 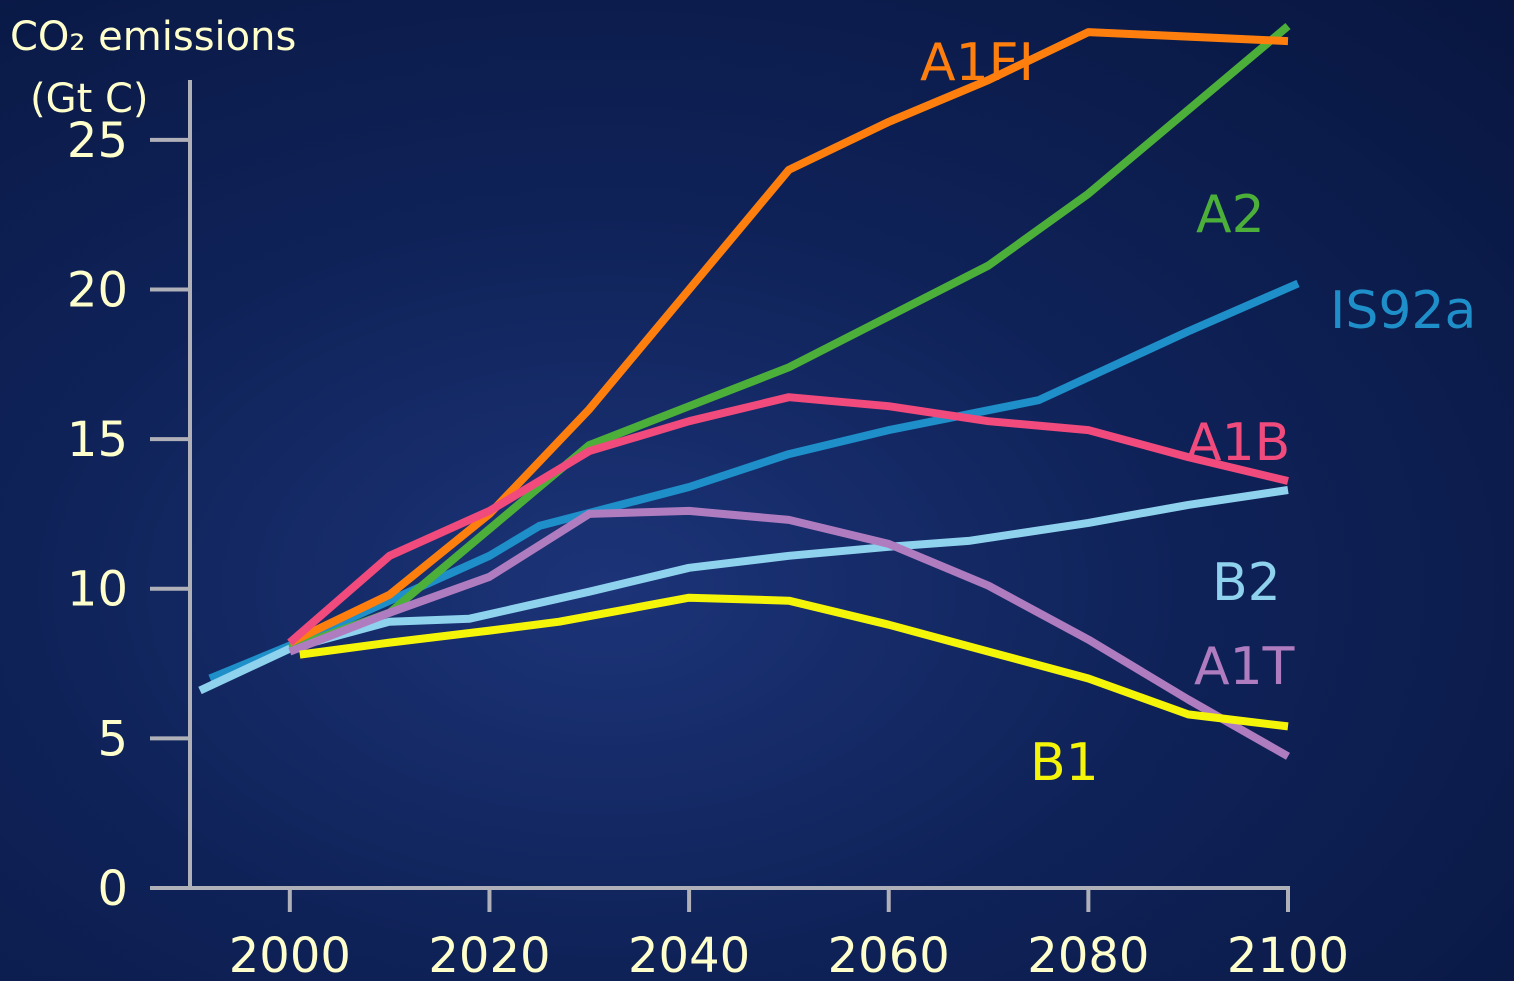 I want to click on y-axis-title-line1: CO₂ emissions, so click(x=153, y=37).